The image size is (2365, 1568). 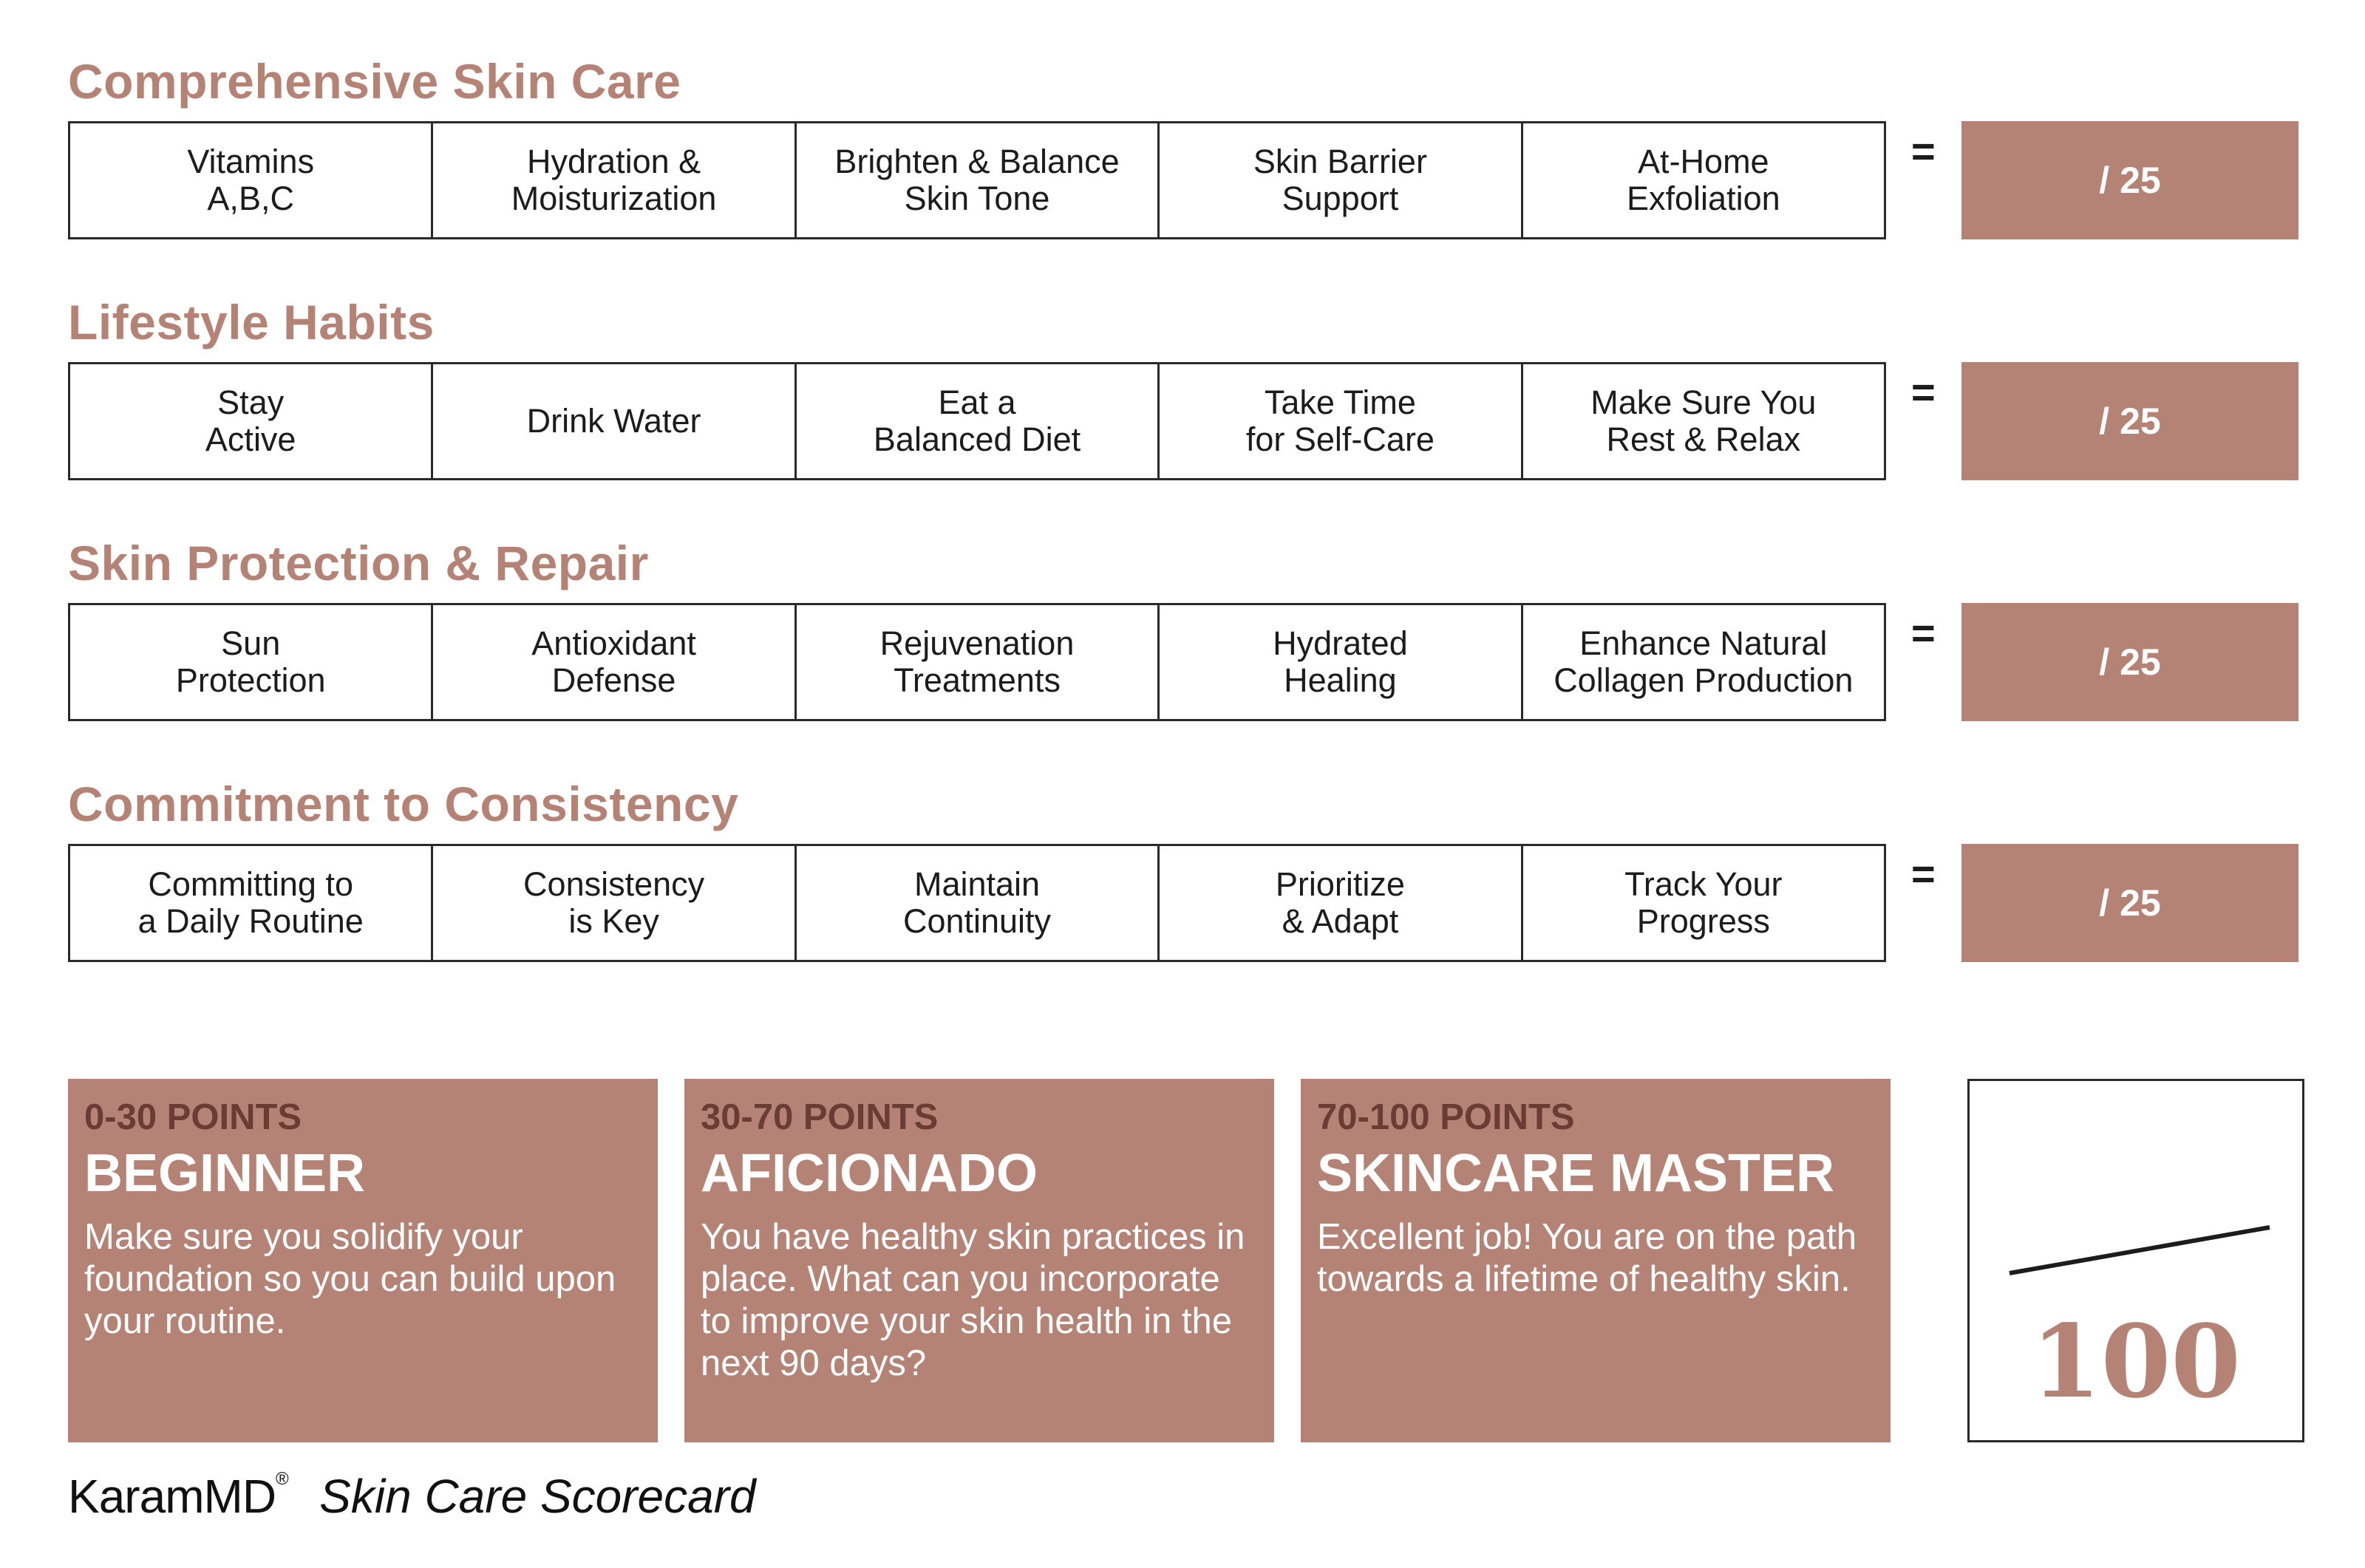 I want to click on habit-cell: Make Sure You Rest & Relax, so click(x=1703, y=421).